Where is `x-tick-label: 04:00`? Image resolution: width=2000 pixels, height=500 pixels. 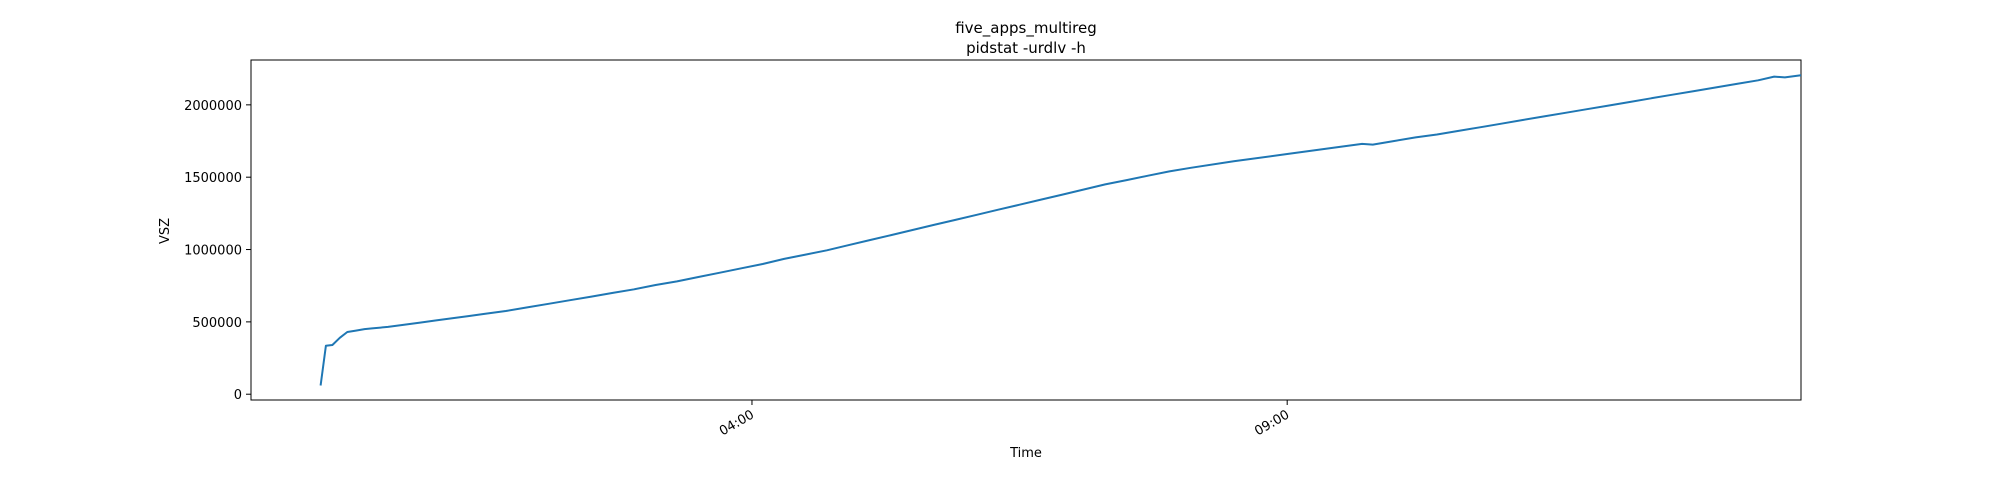
x-tick-label: 04:00 is located at coordinates (737, 423).